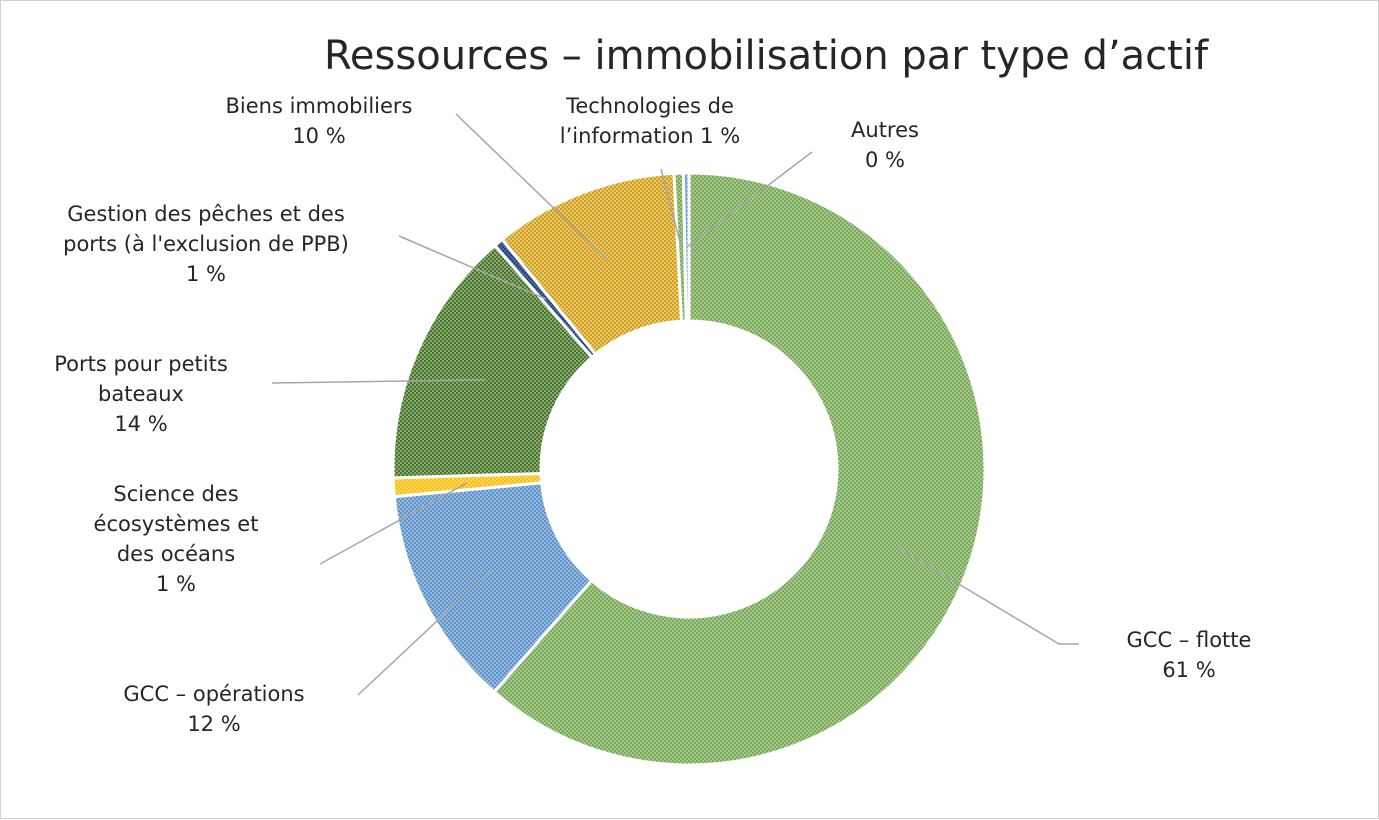 This screenshot has width=1379, height=820. I want to click on data-label-0: GCC – flotte 61 %, so click(1189, 655).